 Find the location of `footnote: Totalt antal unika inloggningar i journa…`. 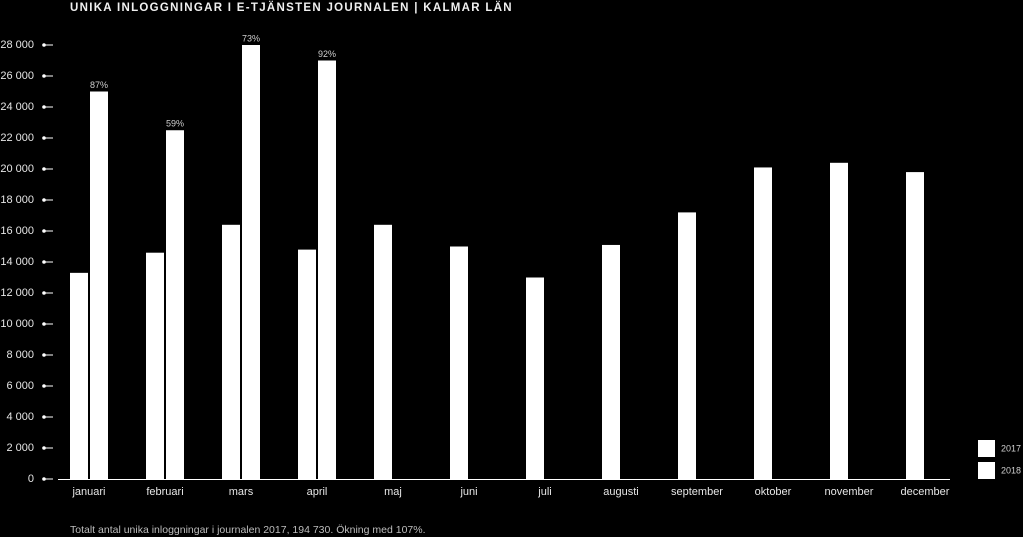

footnote: Totalt antal unika inloggningar i journa… is located at coordinates (248, 530).